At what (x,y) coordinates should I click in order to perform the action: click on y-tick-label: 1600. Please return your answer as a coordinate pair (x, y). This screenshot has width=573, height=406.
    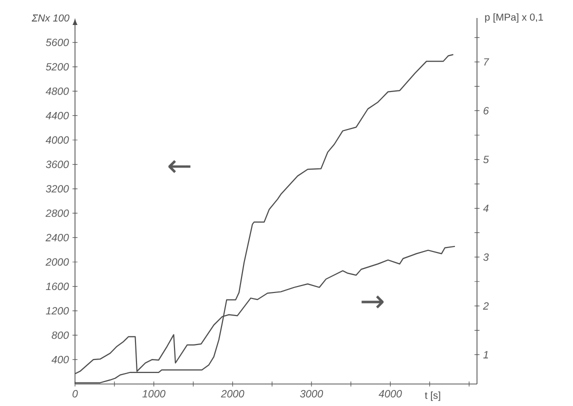
    Looking at the image, I should click on (57, 286).